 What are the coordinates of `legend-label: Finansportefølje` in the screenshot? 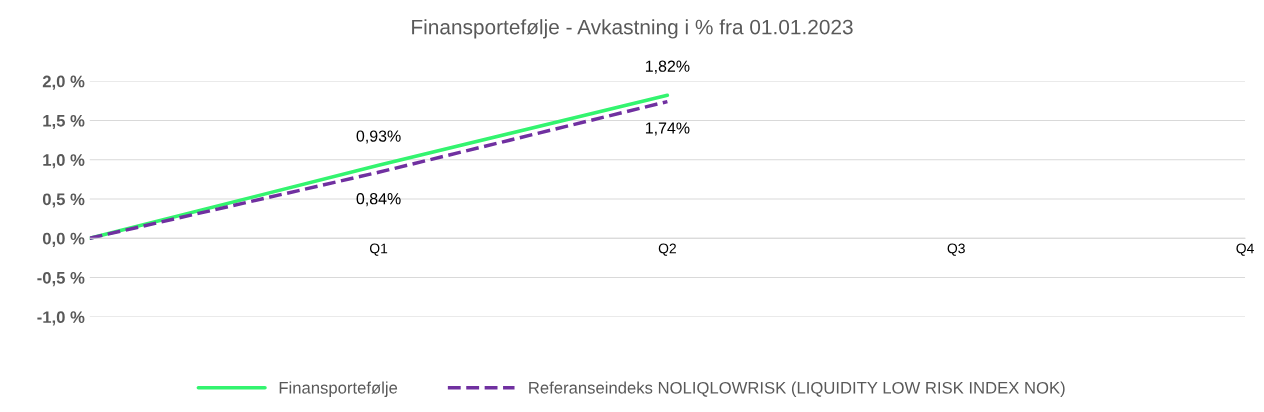 It's located at (338, 389).